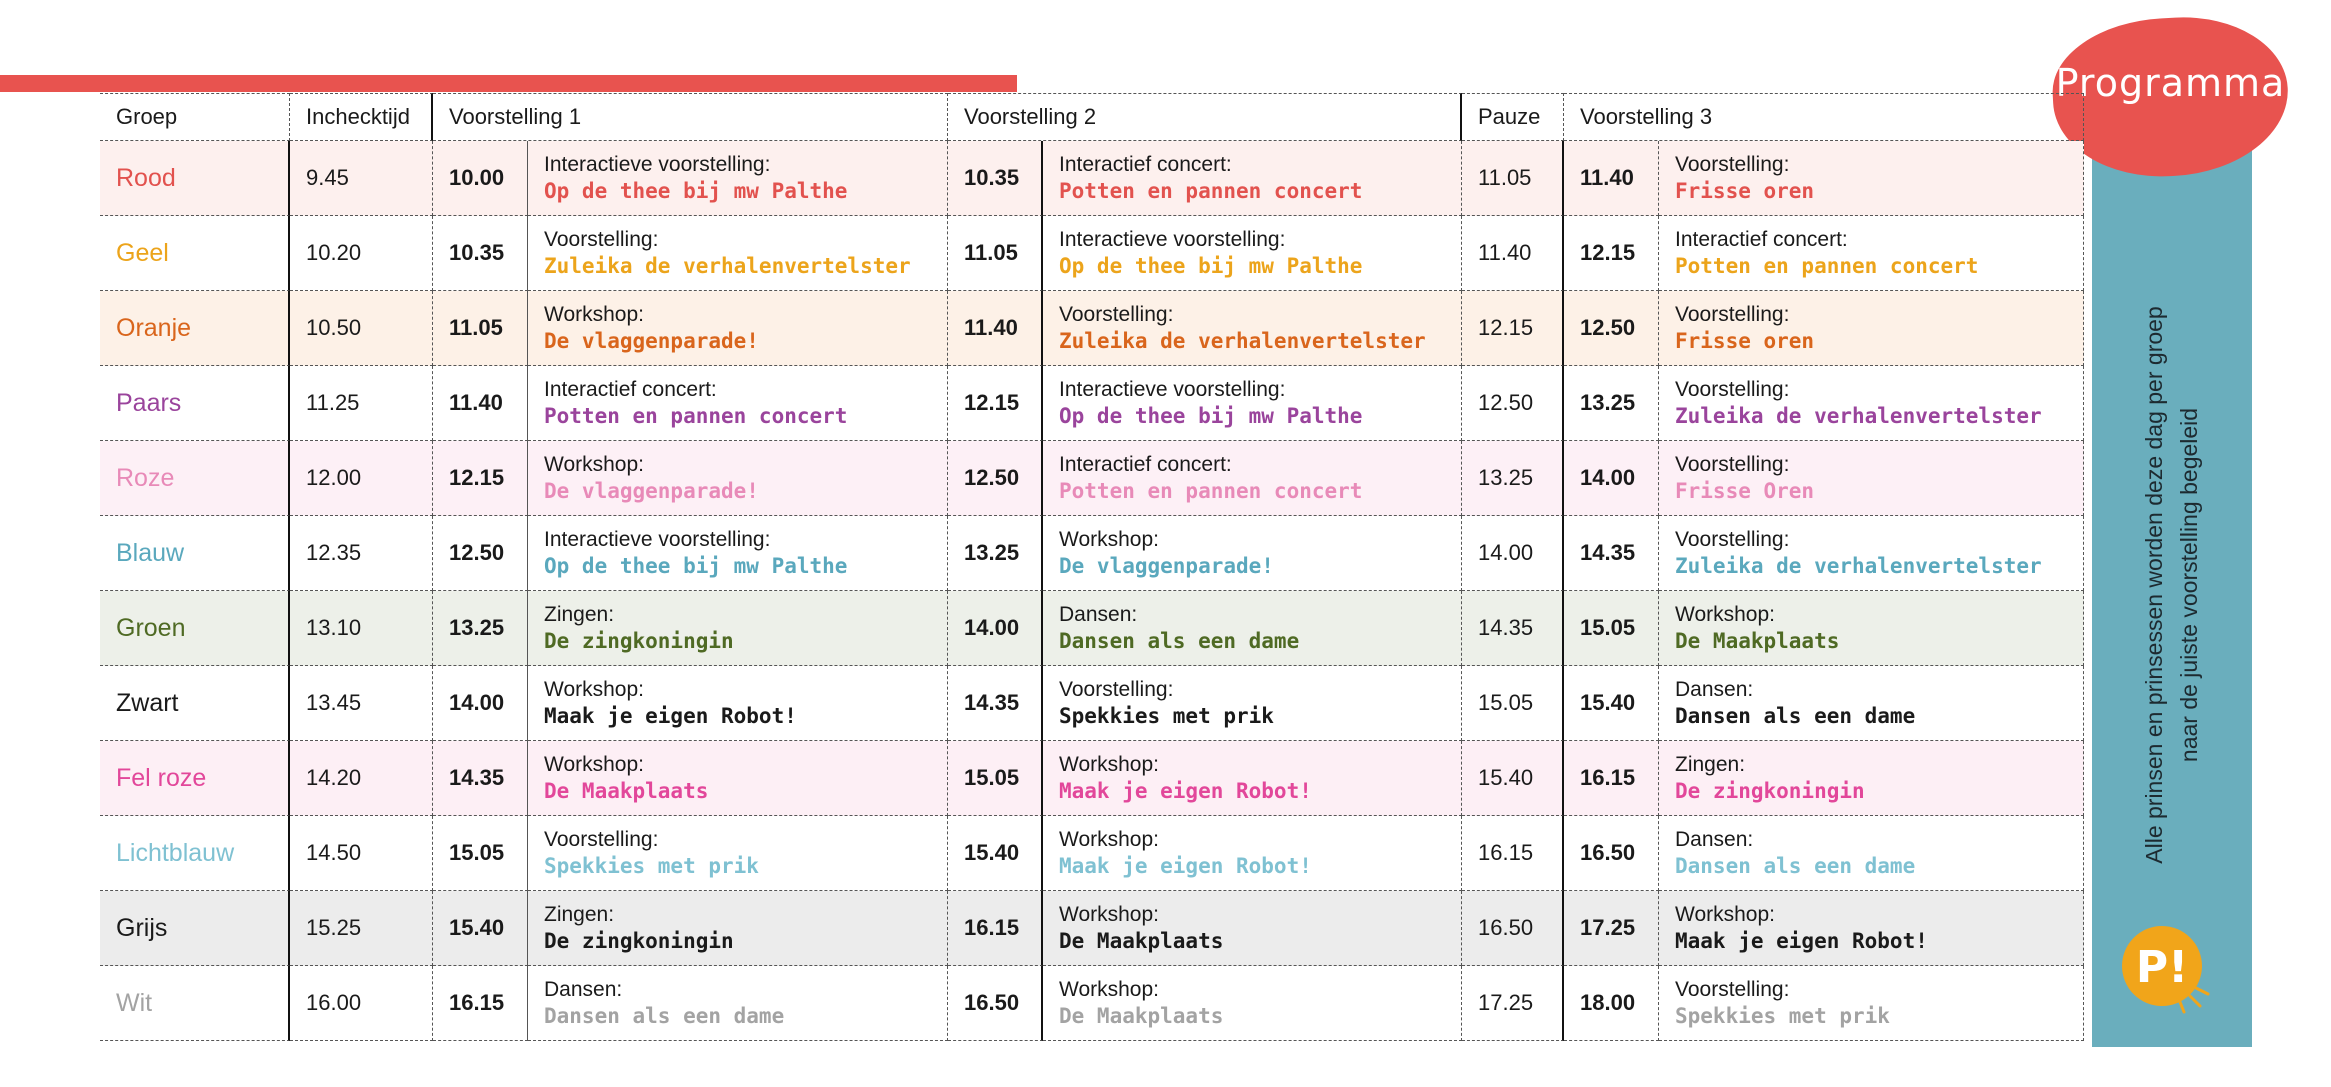 The image size is (2331, 1087). Describe the element at coordinates (992, 927) in the screenshot. I see `show-2-time: 16.15` at that location.